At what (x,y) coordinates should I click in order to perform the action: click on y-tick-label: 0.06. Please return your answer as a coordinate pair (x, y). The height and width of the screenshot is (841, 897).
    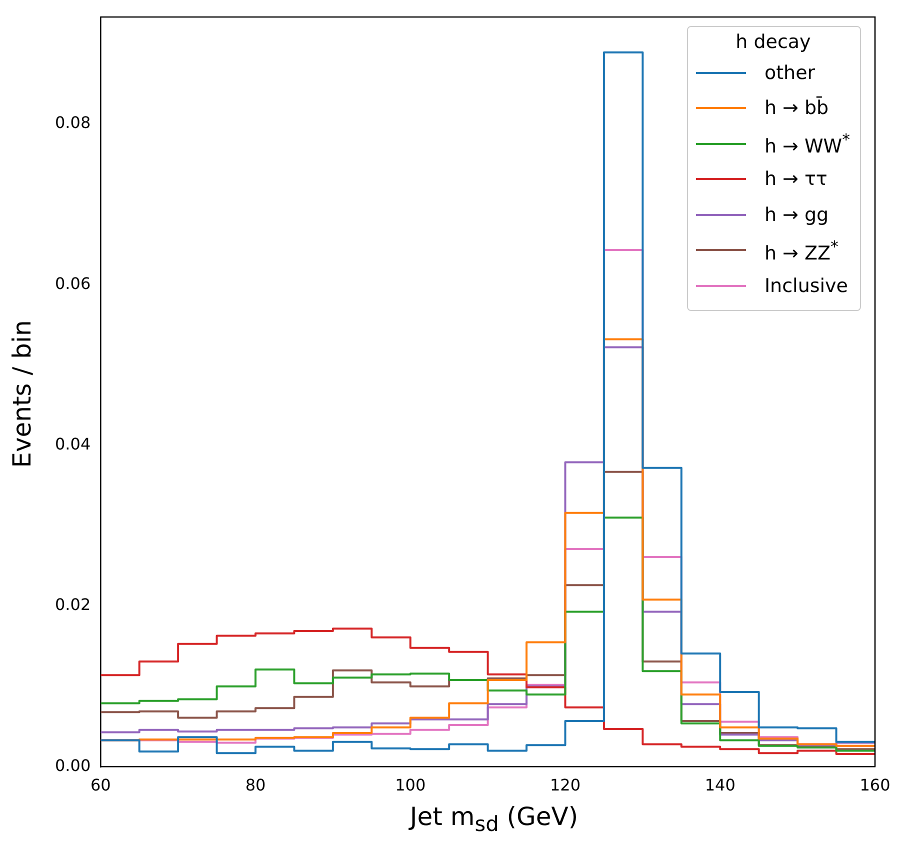
    Looking at the image, I should click on (73, 283).